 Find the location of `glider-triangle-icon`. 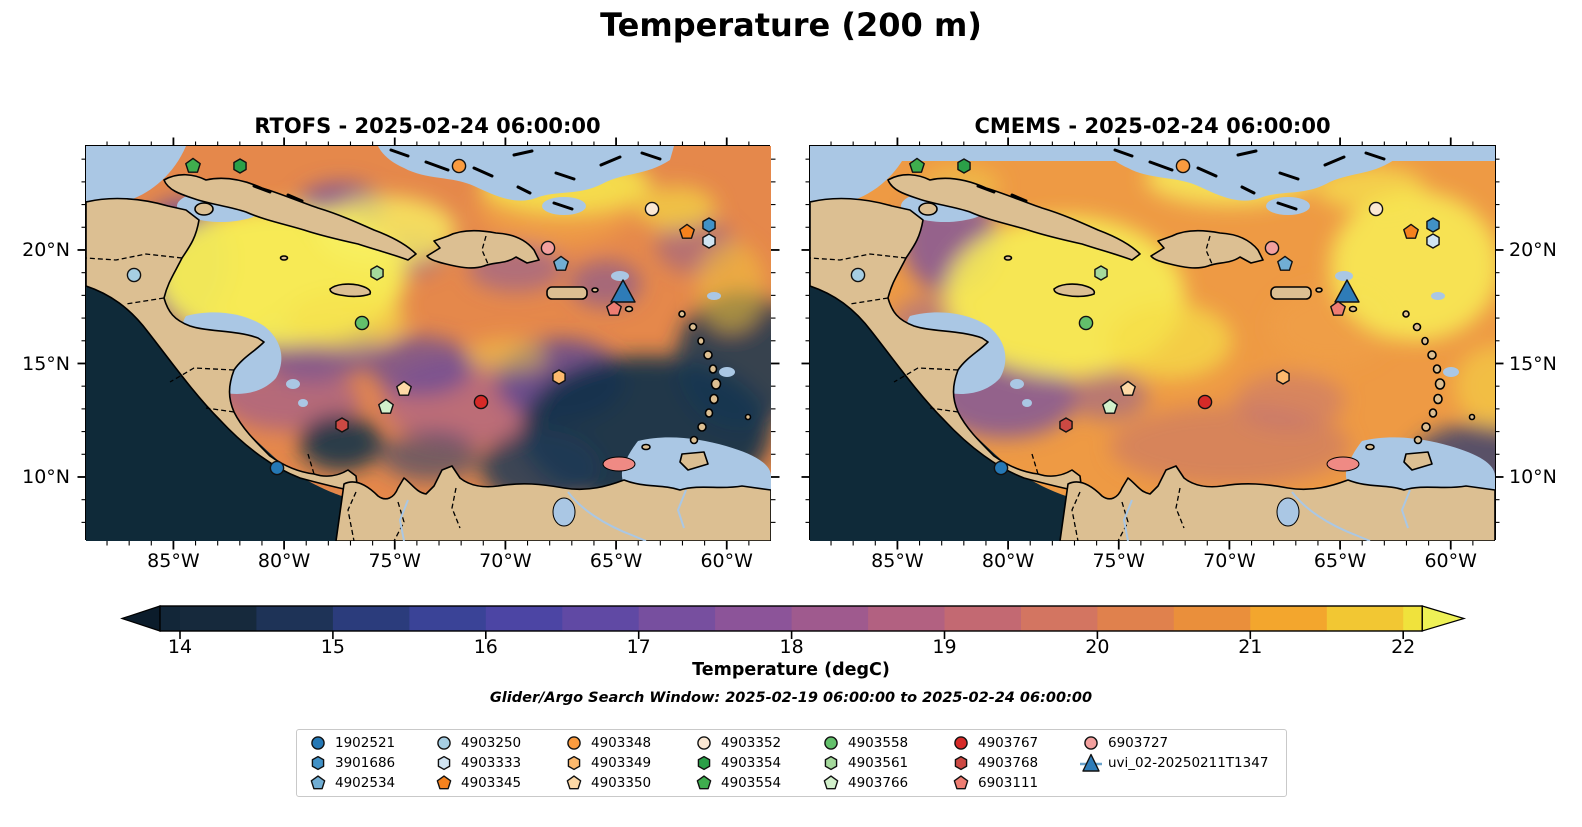

glider-triangle-icon is located at coordinates (1091, 762).